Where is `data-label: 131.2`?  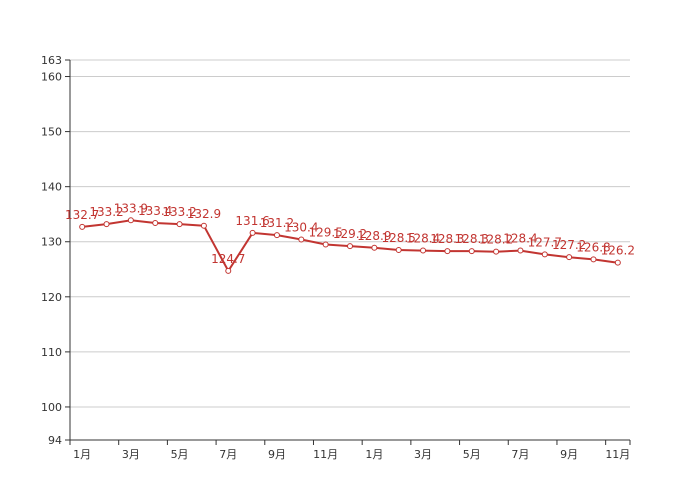
data-label: 131.2 is located at coordinates (277, 223).